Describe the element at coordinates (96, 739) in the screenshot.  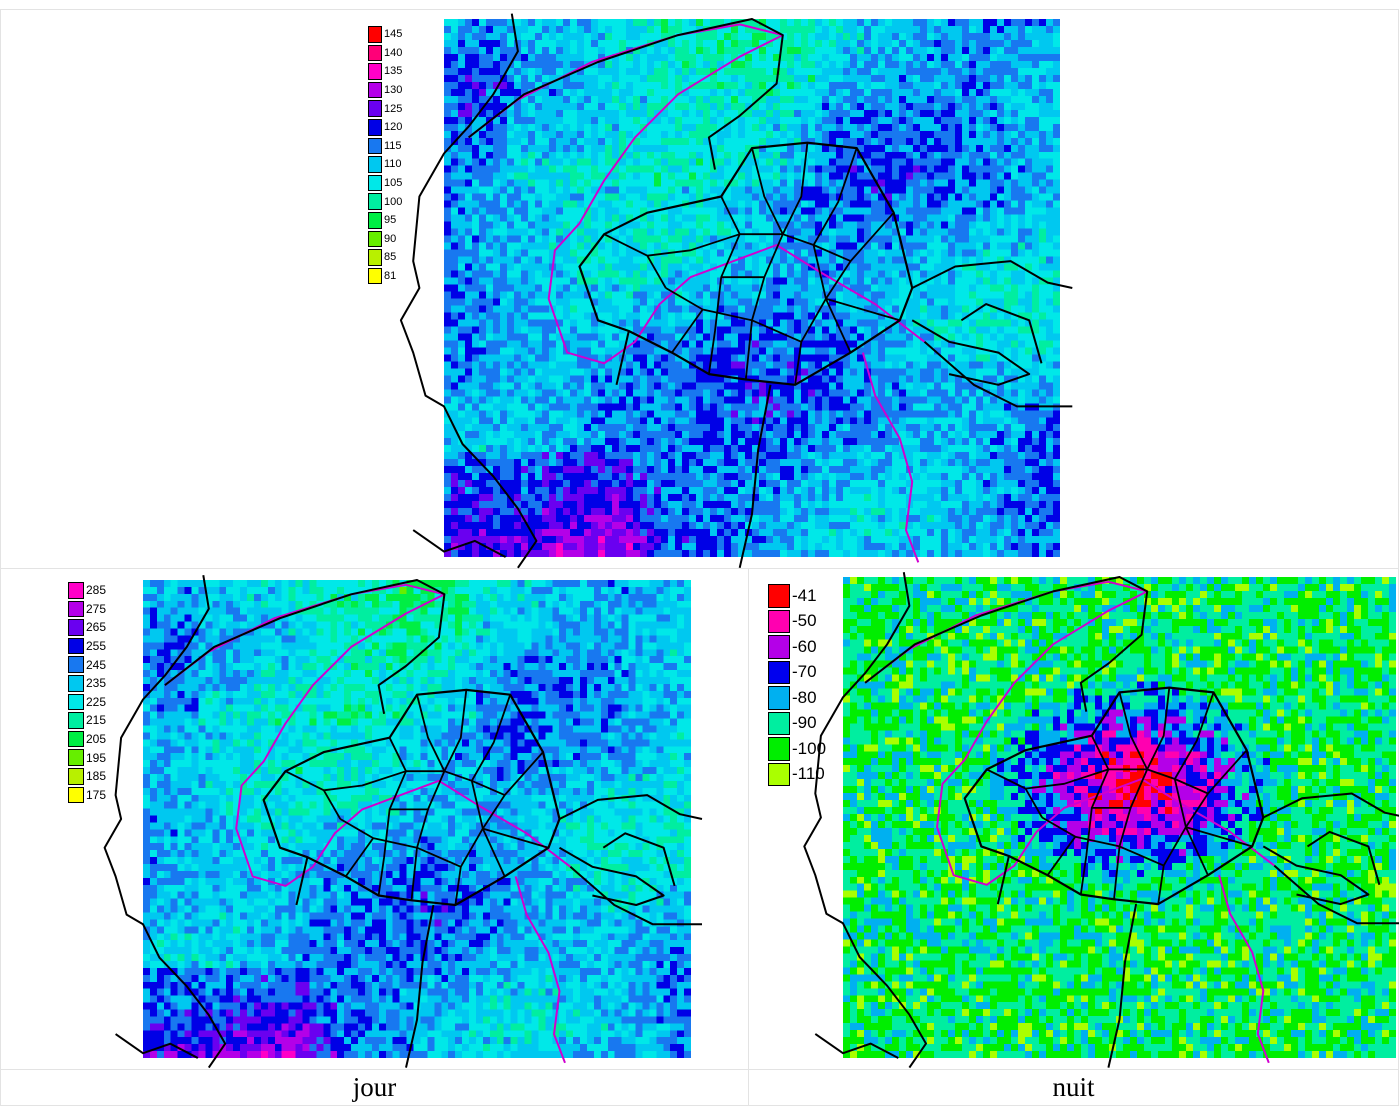
I see `legend-label: 205` at that location.